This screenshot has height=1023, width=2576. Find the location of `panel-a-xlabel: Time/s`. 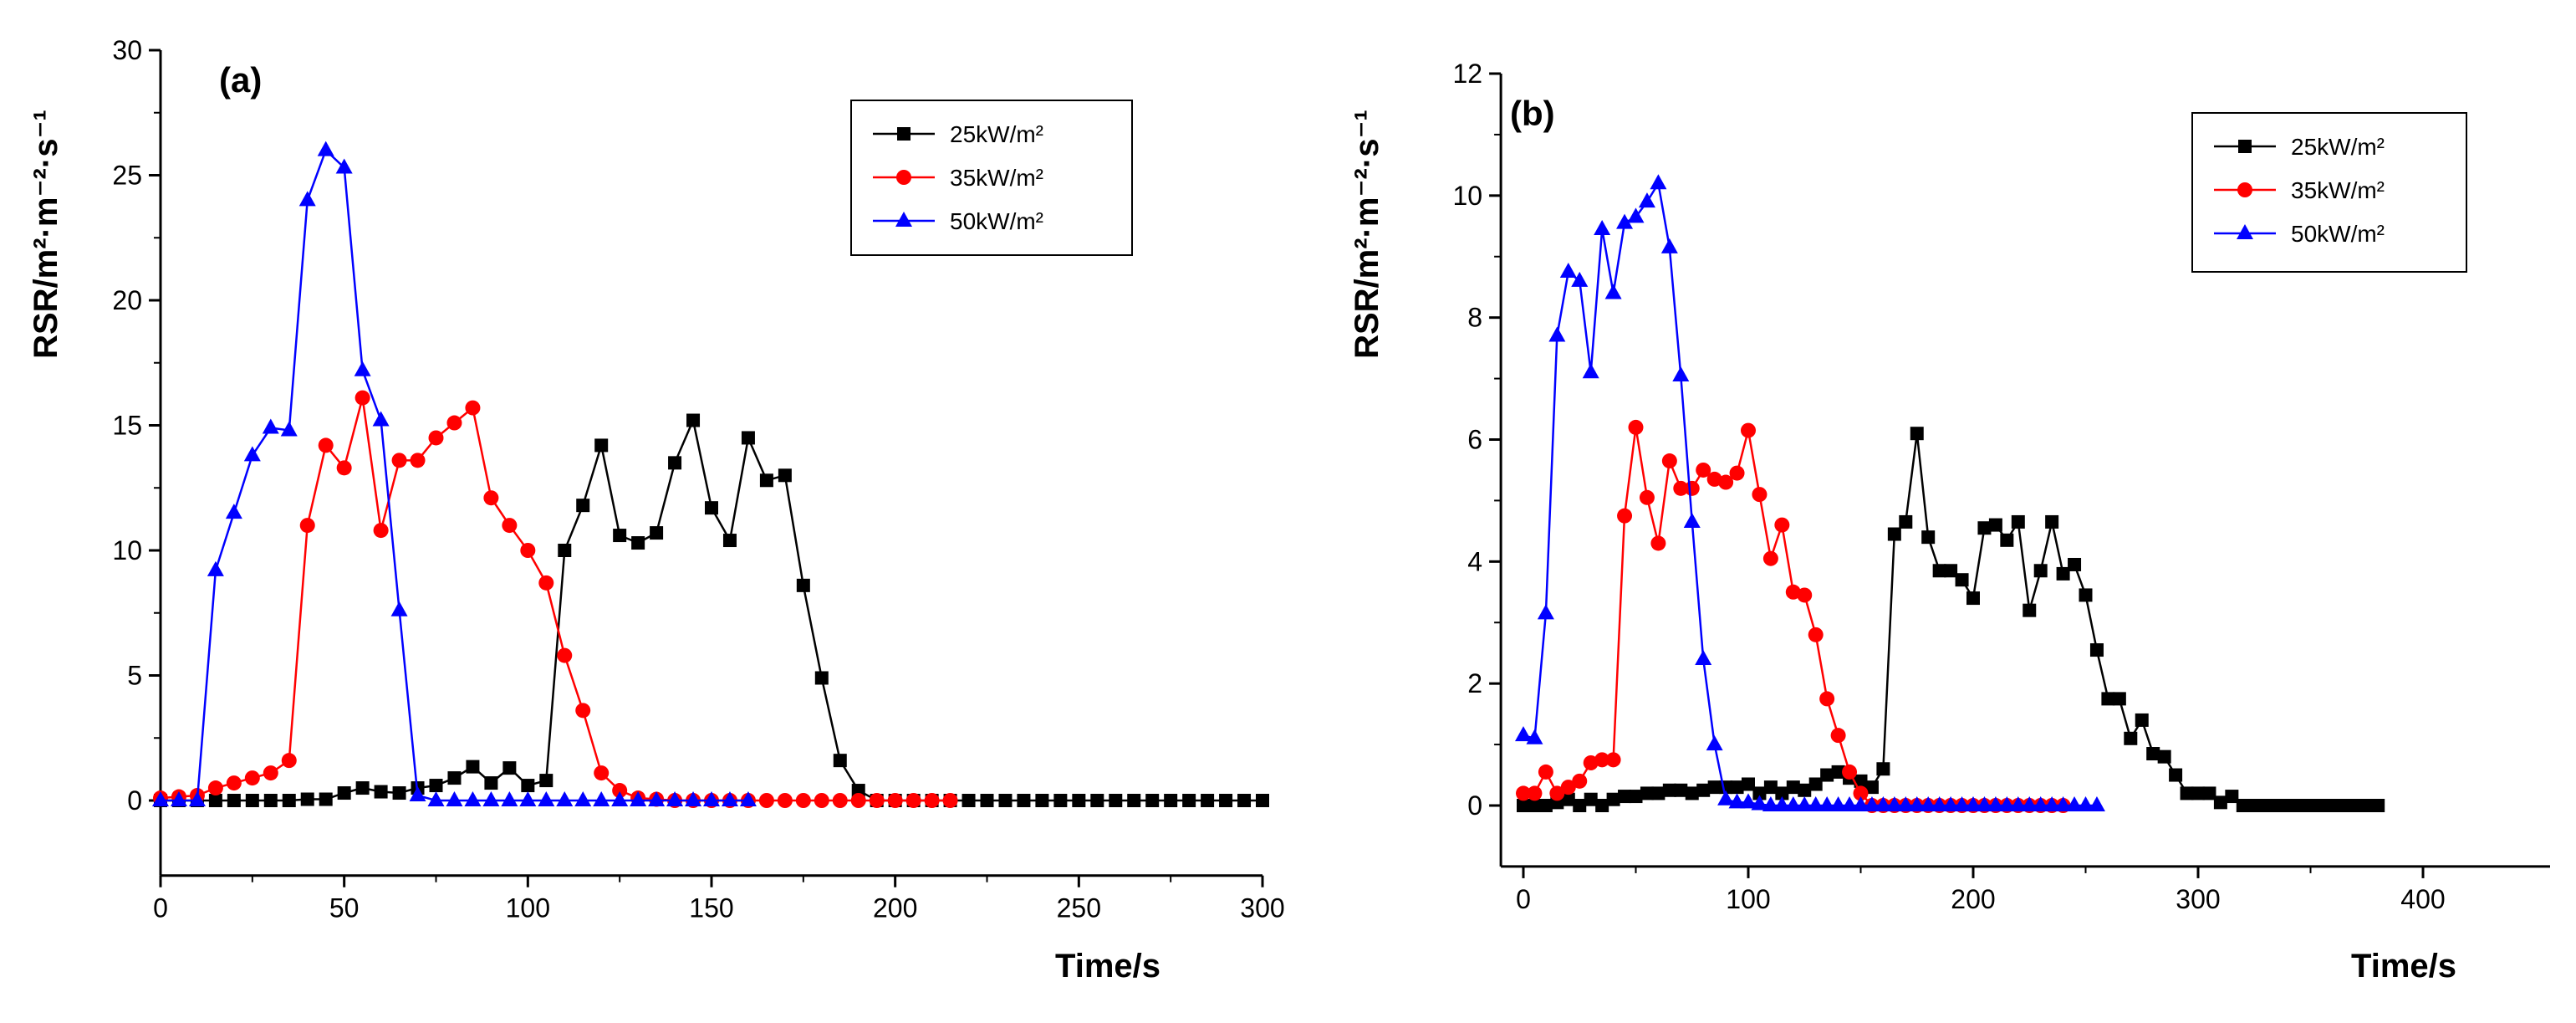

panel-a-xlabel: Time/s is located at coordinates (1107, 967).